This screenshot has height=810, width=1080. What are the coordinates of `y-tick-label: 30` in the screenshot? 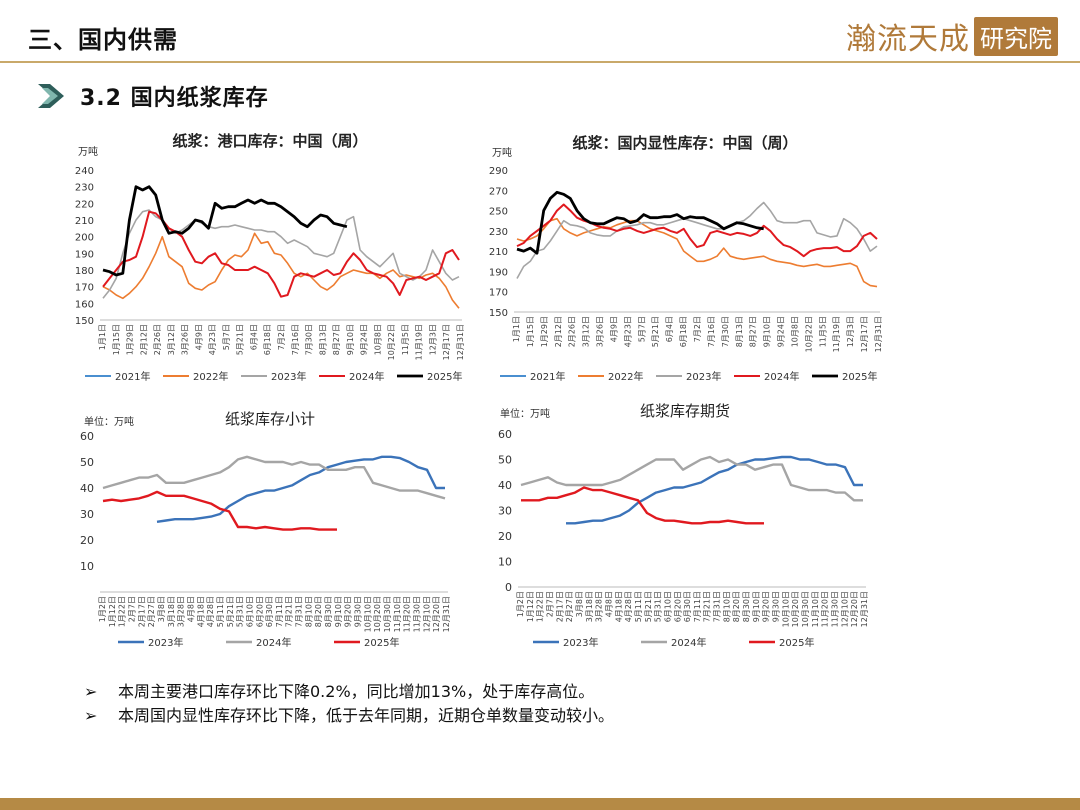 It's located at (505, 511).